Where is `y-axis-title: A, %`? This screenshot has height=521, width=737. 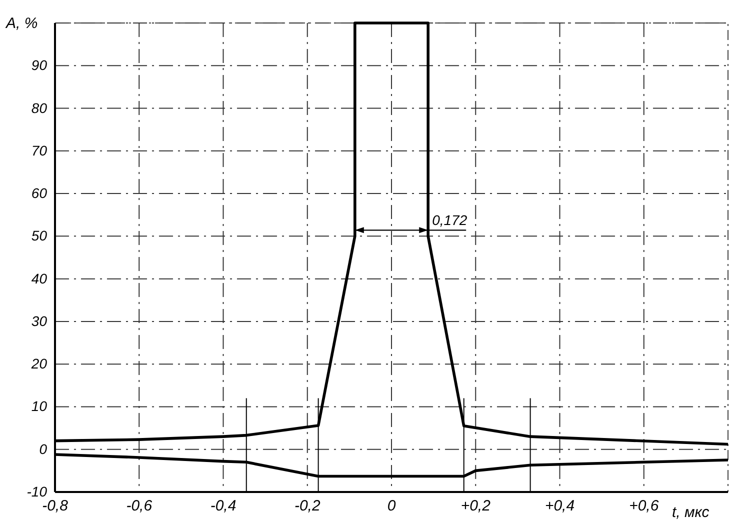 y-axis-title: A, % is located at coordinates (21, 23).